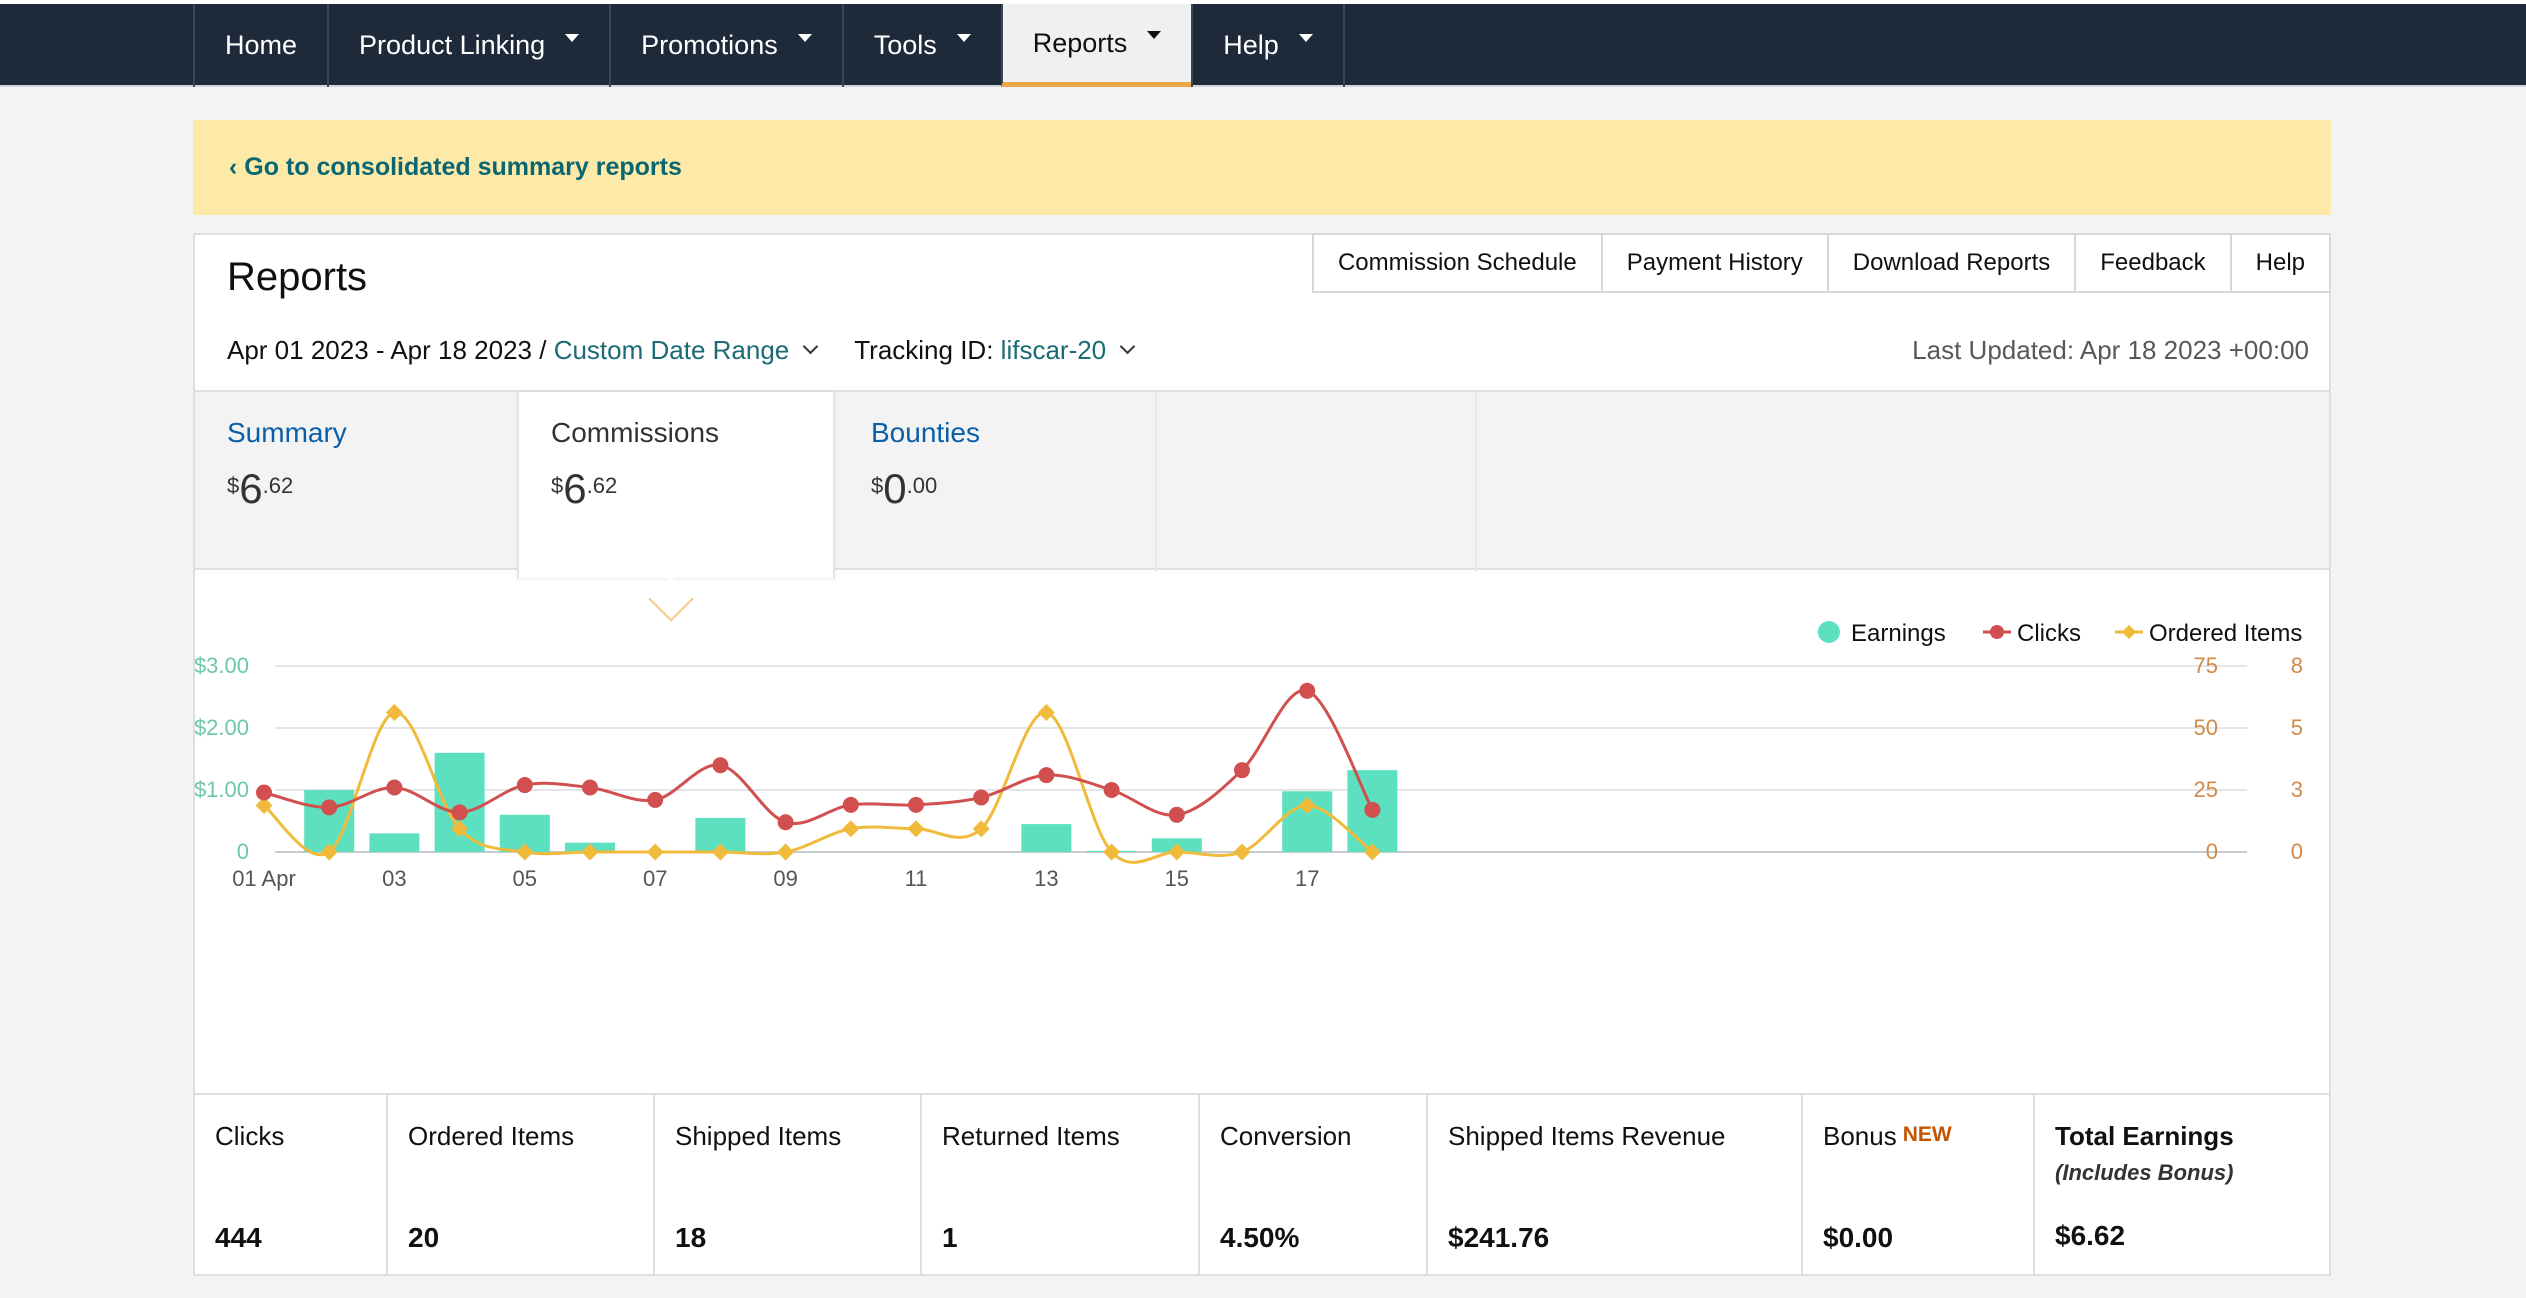 This screenshot has height=1298, width=2526. Describe the element at coordinates (818, 787) in the screenshot. I see `ordered-items-line` at that location.